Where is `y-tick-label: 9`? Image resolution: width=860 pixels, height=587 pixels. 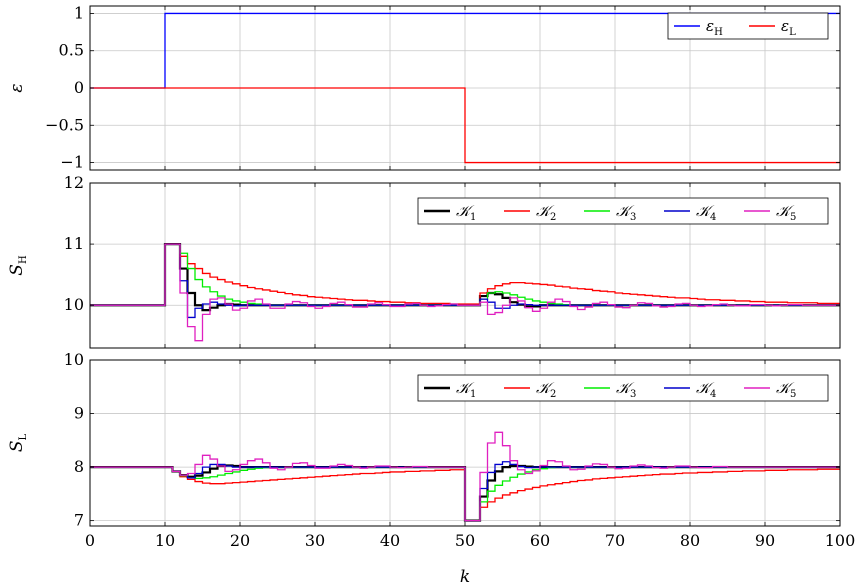
y-tick-label: 9 is located at coordinates (79, 413).